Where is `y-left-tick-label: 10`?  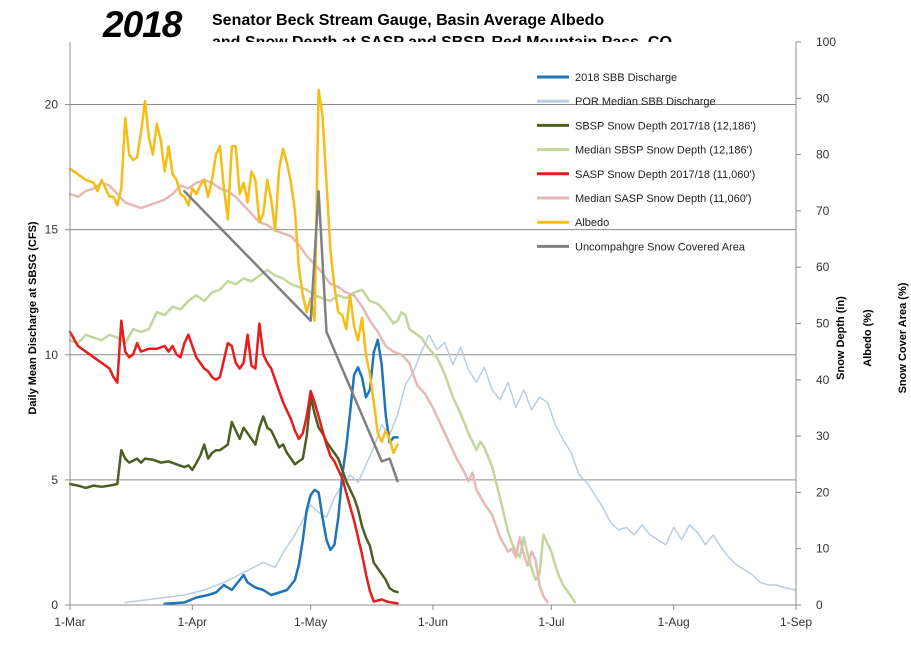 y-left-tick-label: 10 is located at coordinates (52, 355).